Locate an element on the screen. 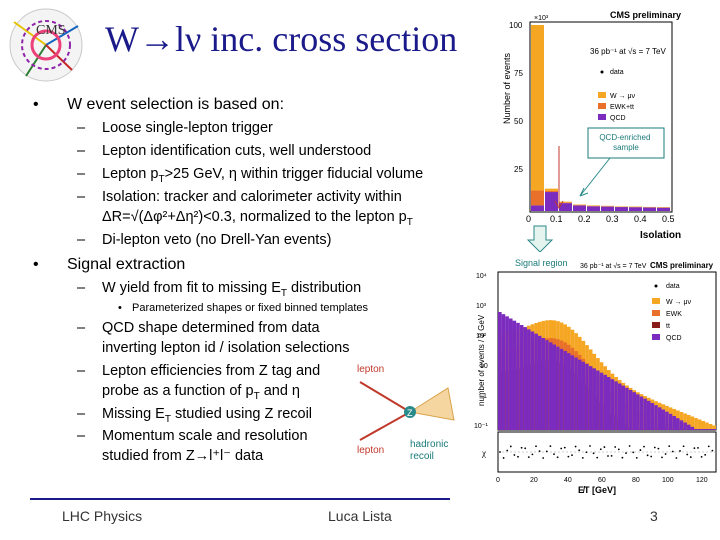 The height and width of the screenshot is (540, 720). x-tick: 0.3 is located at coordinates (612, 219).